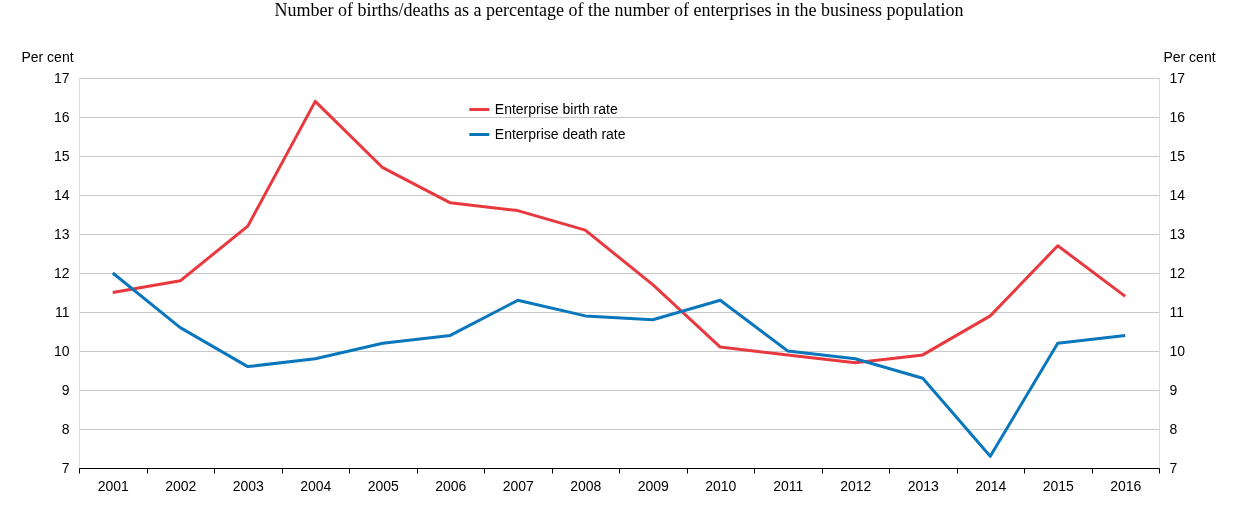  I want to click on x-tick-label: 2008, so click(586, 485).